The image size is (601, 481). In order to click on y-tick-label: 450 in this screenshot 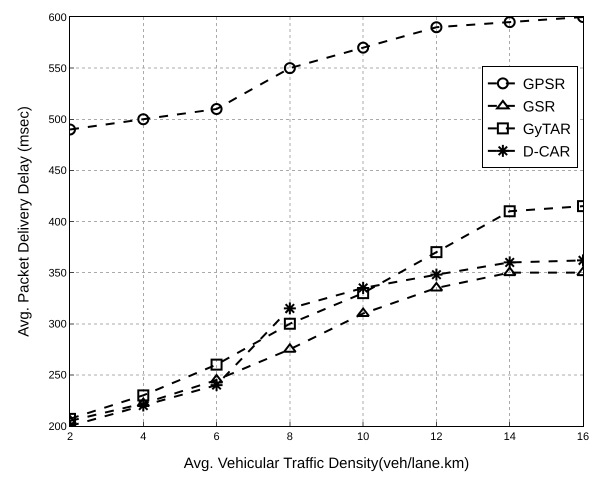, I will do `click(57, 171)`.